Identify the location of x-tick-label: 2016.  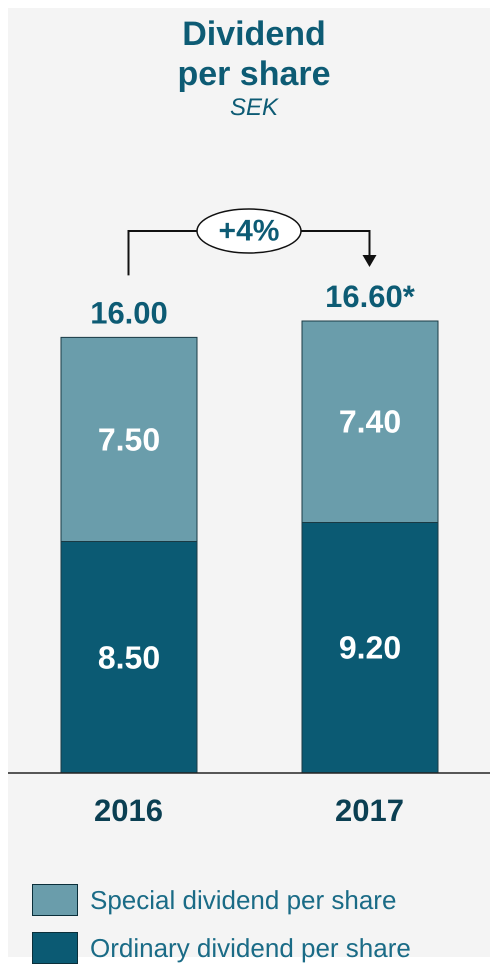
(128, 810).